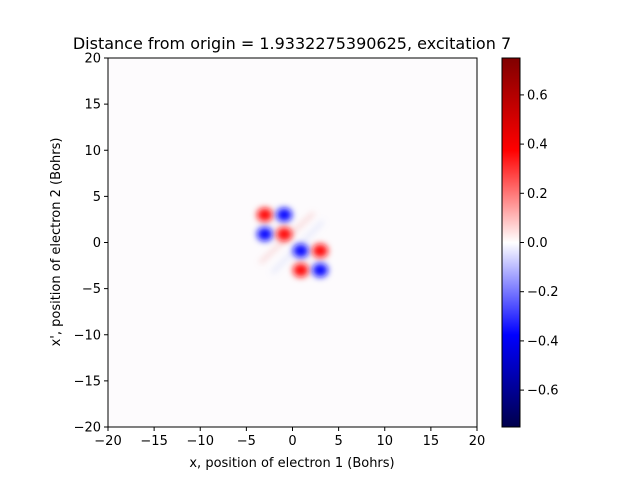 This screenshot has width=640, height=480. I want to click on x-tick-label: 20, so click(477, 441).